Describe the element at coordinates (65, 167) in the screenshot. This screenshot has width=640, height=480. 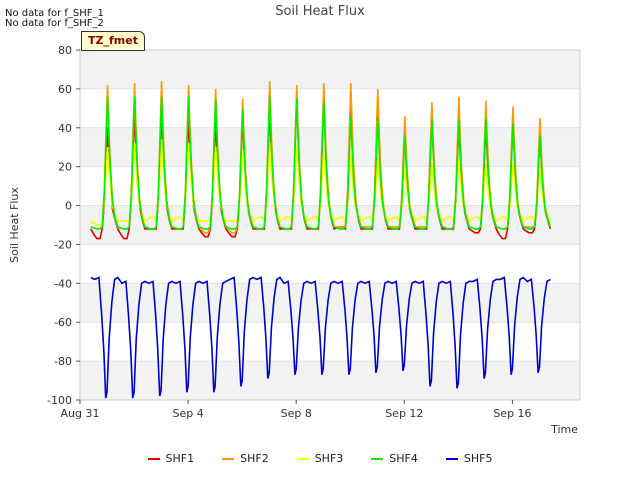
I see `y-tick-label: 20` at that location.